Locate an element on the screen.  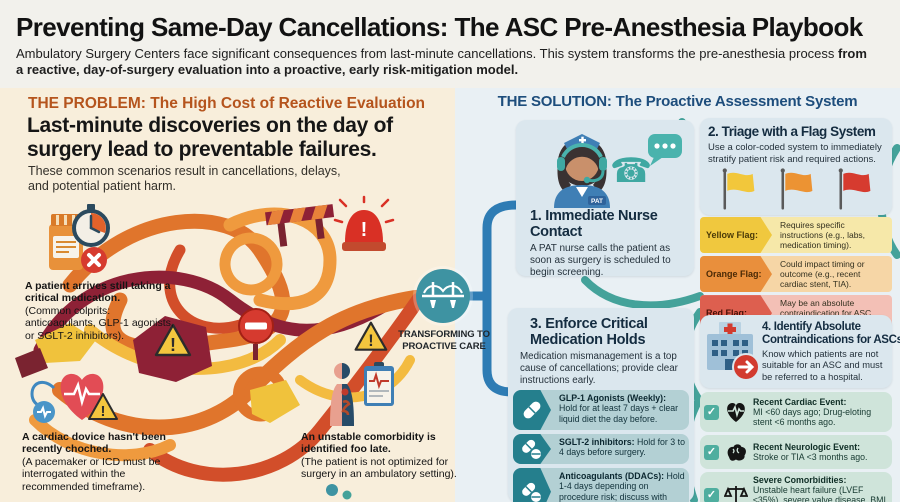
maroon-shard-shape is located at coordinates (31, 363).